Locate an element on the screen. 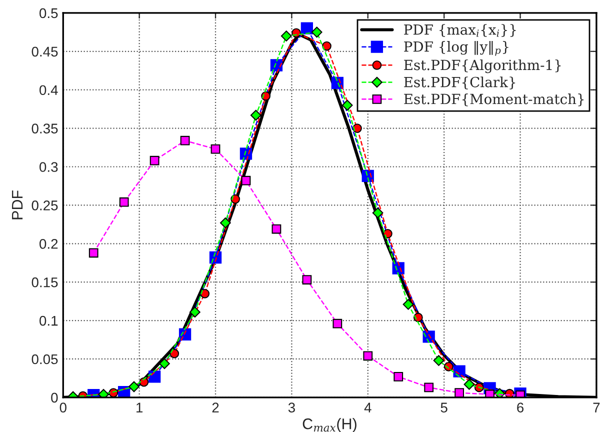 This screenshot has height=432, width=613. y-tick-label: 0.25 is located at coordinates (45, 205).